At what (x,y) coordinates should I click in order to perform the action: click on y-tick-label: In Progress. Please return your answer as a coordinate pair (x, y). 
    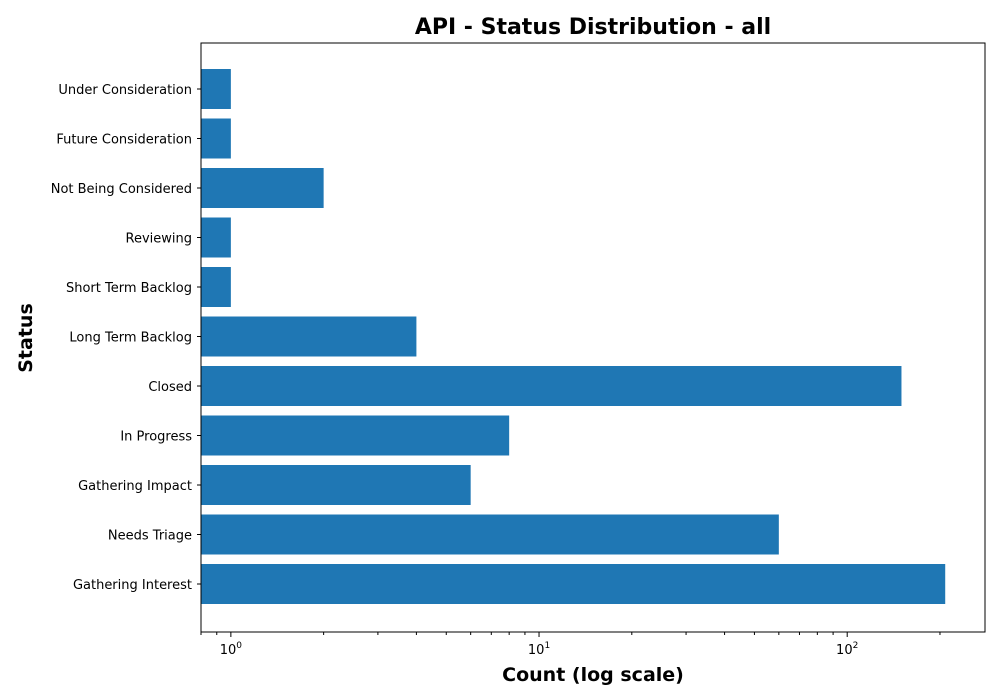
    Looking at the image, I should click on (156, 437).